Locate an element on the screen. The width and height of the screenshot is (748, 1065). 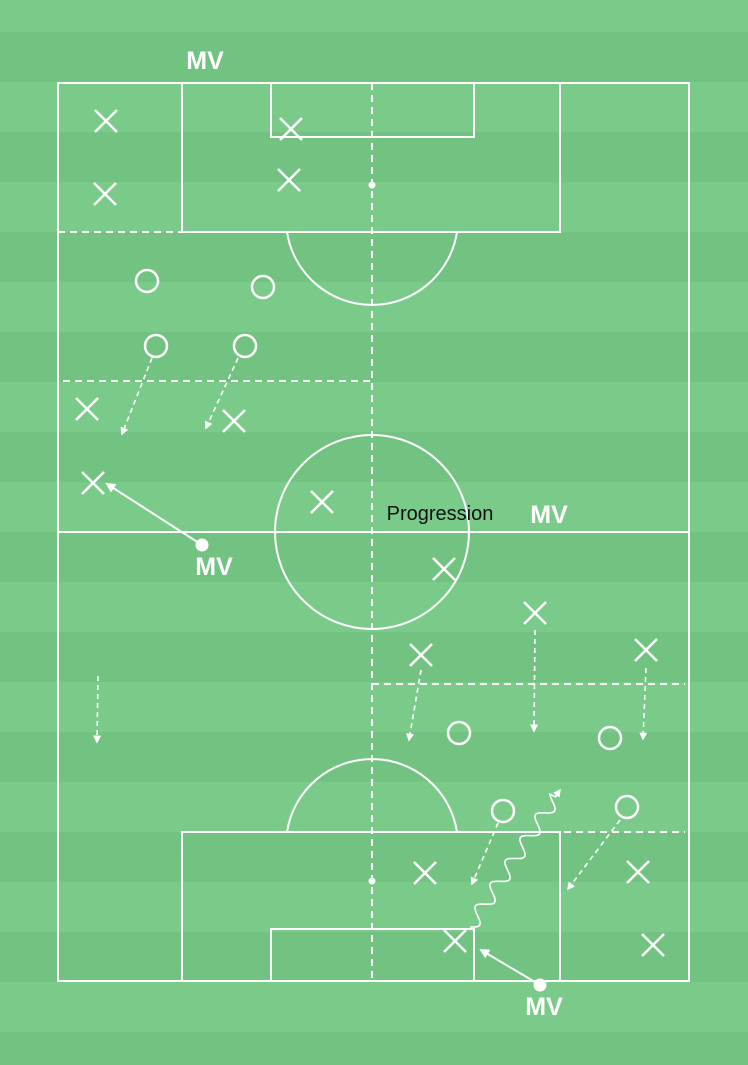
bottom-six-yard-box is located at coordinates (372, 955).